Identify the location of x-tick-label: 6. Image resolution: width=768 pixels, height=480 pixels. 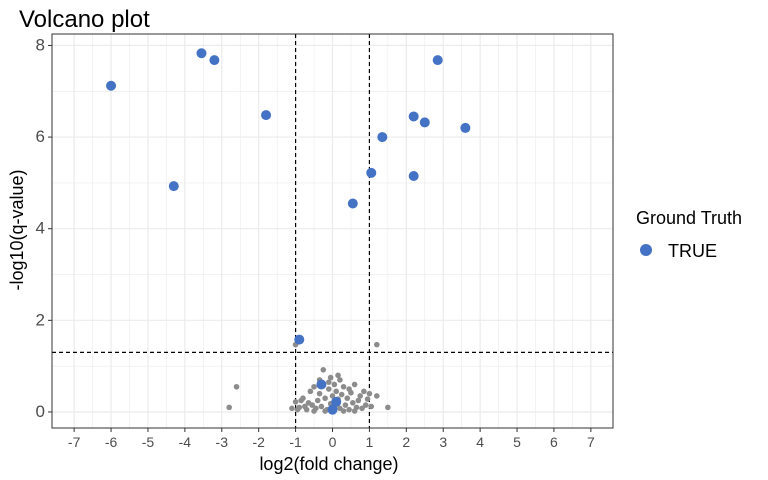
(554, 442).